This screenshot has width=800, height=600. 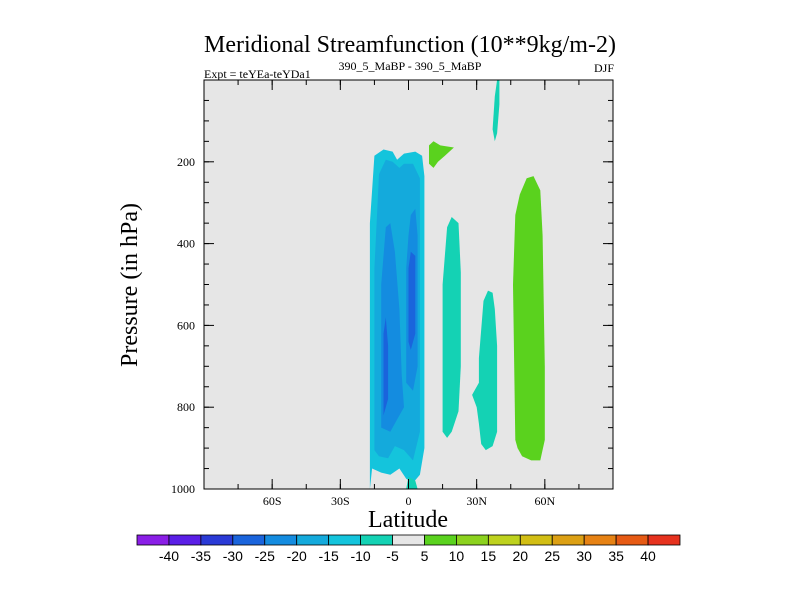 What do you see at coordinates (392, 556) in the screenshot?
I see `colorbar-label: -5` at bounding box center [392, 556].